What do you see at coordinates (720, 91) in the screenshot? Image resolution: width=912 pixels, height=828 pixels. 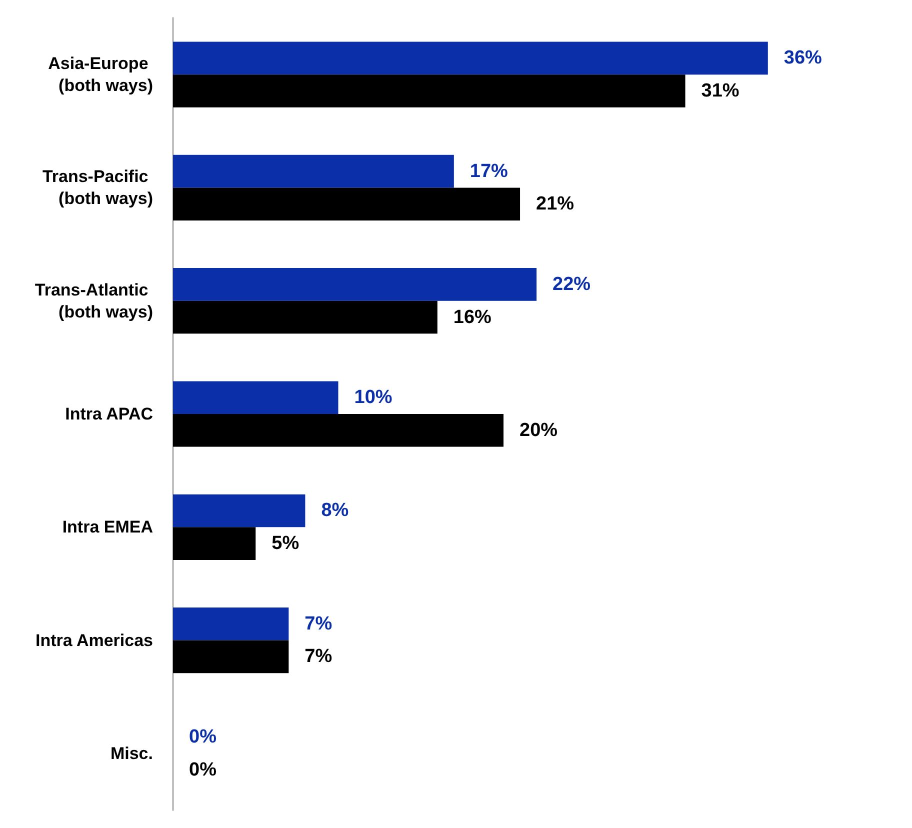 I see `data-label: 31%` at bounding box center [720, 91].